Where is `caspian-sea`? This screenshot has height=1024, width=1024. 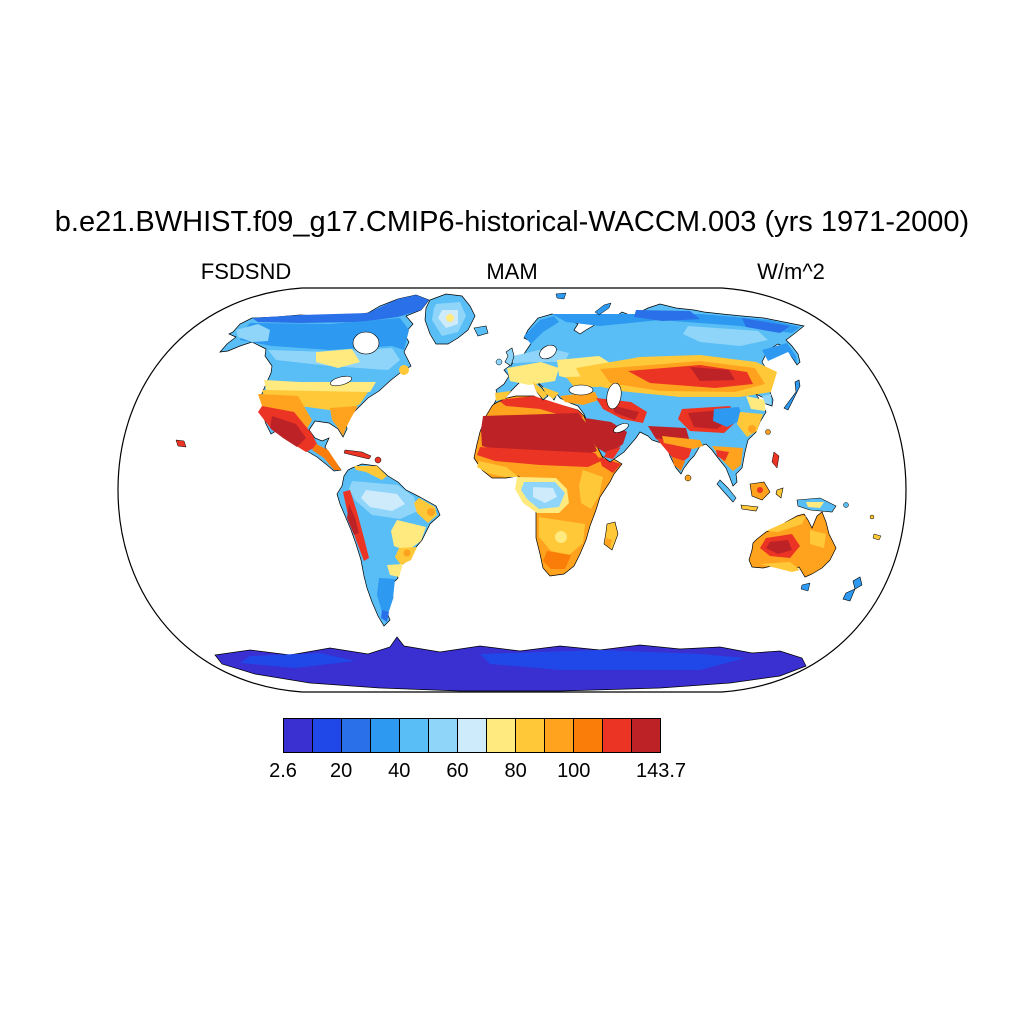 caspian-sea is located at coordinates (614, 396).